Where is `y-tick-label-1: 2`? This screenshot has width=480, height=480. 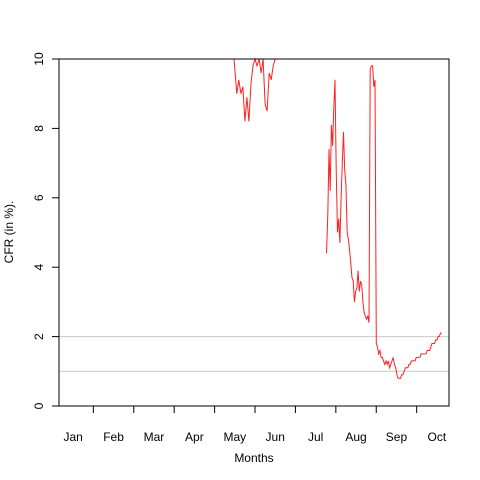
y-tick-label-1: 2 is located at coordinates (39, 336).